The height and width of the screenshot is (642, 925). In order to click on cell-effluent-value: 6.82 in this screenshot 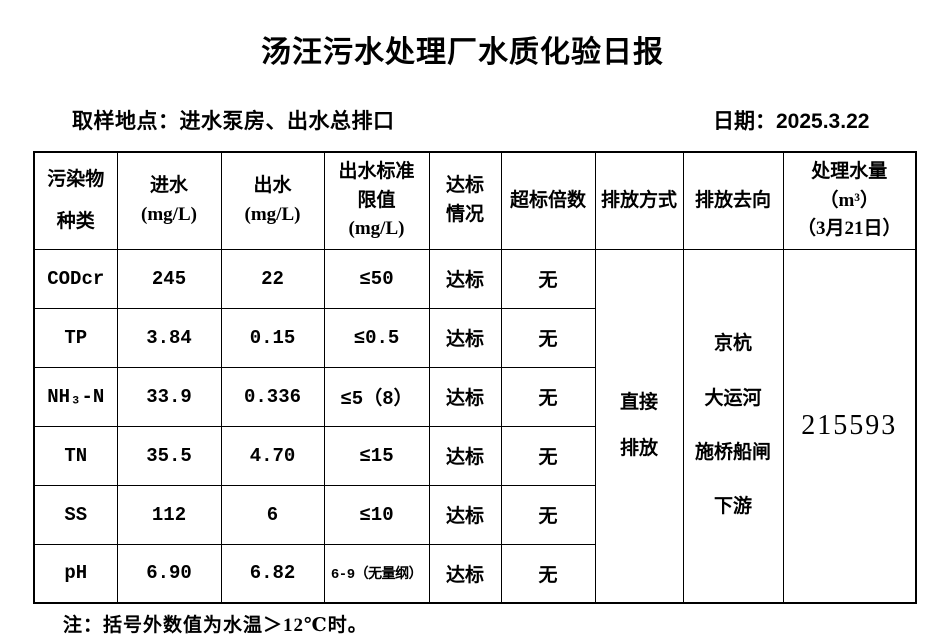, I will do `click(272, 573)`.